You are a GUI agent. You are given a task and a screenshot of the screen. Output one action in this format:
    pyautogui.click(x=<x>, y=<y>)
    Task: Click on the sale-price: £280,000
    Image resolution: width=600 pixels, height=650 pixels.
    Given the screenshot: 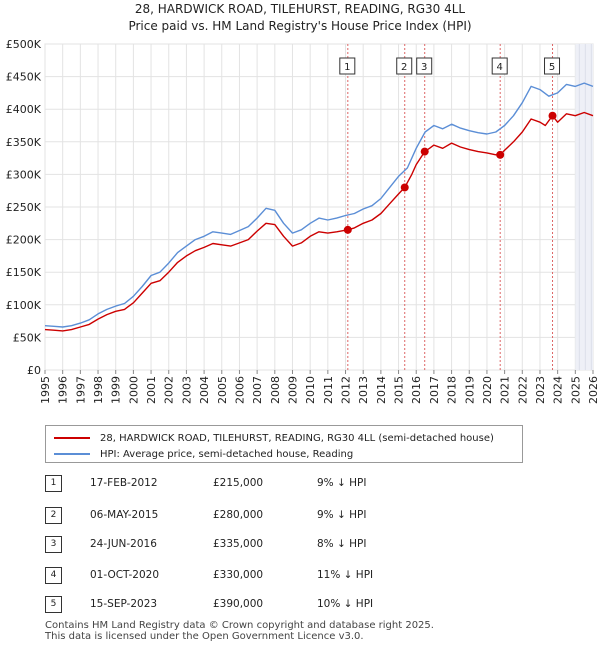 What is the action you would take?
    pyautogui.click(x=238, y=515)
    